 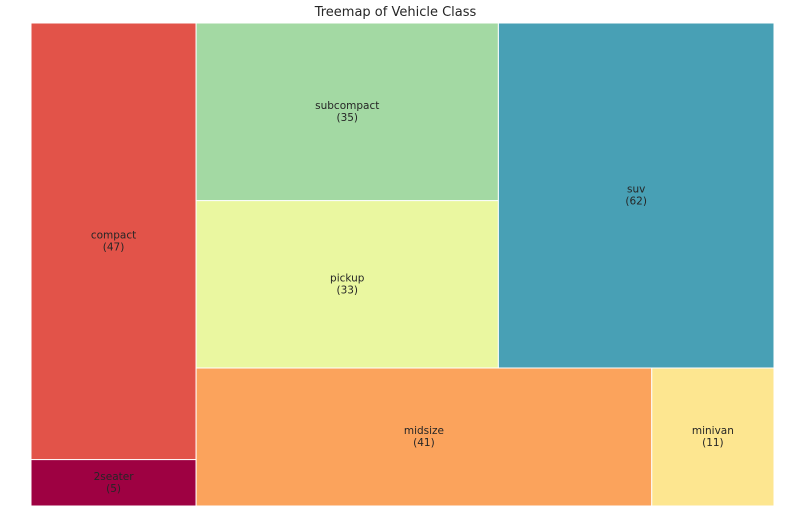 I want to click on tile-label-pickup: pickup (33), so click(x=347, y=284).